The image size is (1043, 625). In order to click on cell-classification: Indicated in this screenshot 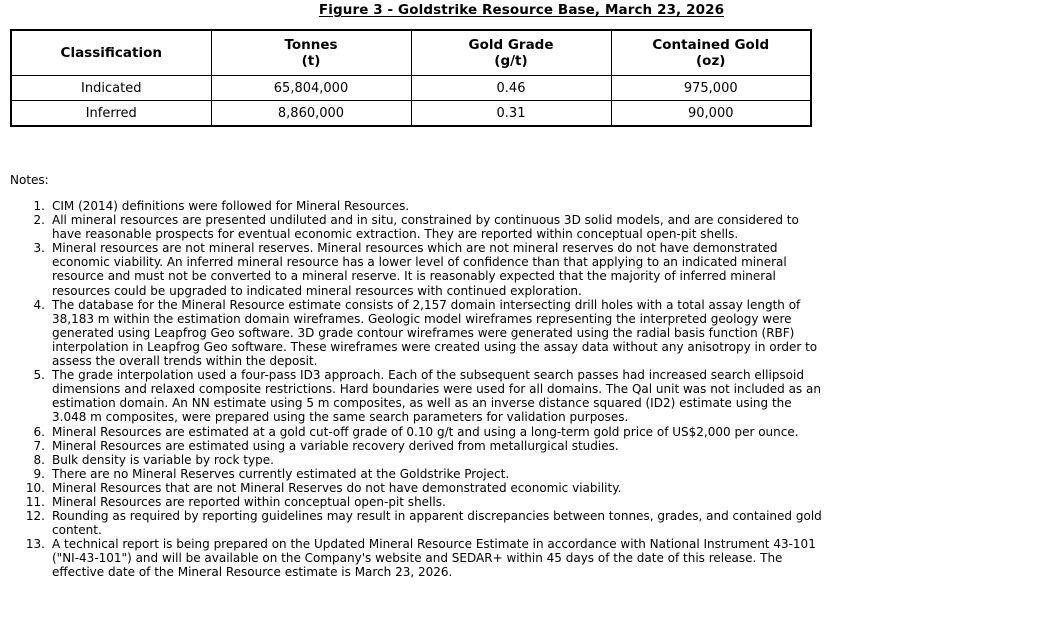, I will do `click(111, 88)`.